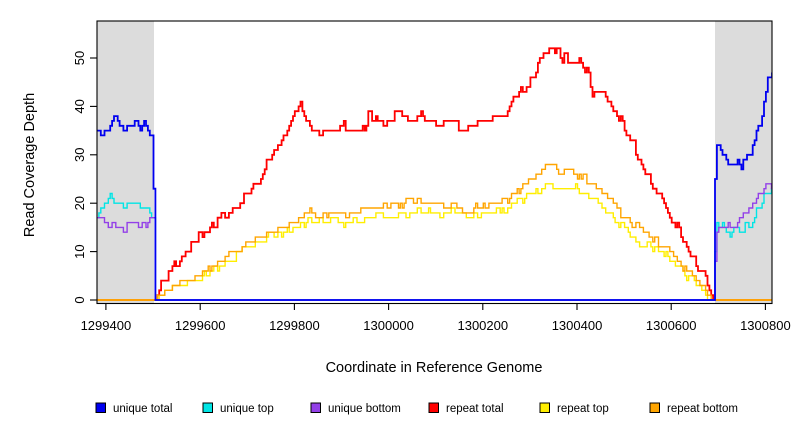 The height and width of the screenshot is (432, 792). What do you see at coordinates (79, 155) in the screenshot?
I see `y-tick-label: 30` at bounding box center [79, 155].